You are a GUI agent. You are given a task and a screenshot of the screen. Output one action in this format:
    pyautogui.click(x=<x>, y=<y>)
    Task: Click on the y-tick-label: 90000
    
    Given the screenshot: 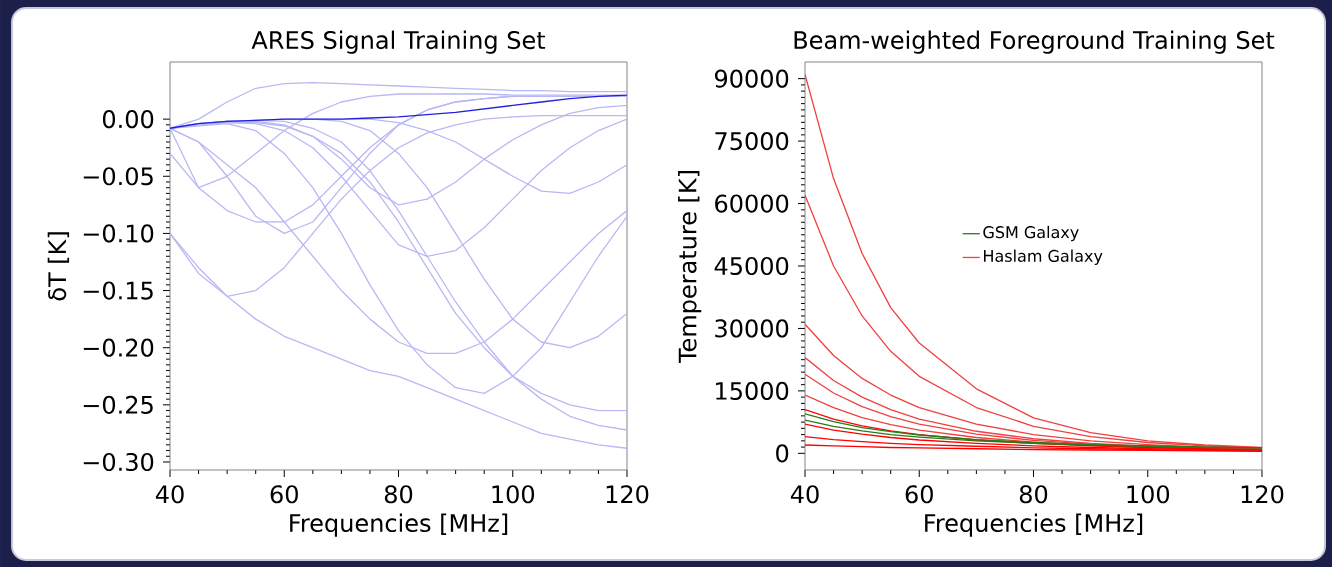 What is the action you would take?
    pyautogui.click(x=751, y=78)
    